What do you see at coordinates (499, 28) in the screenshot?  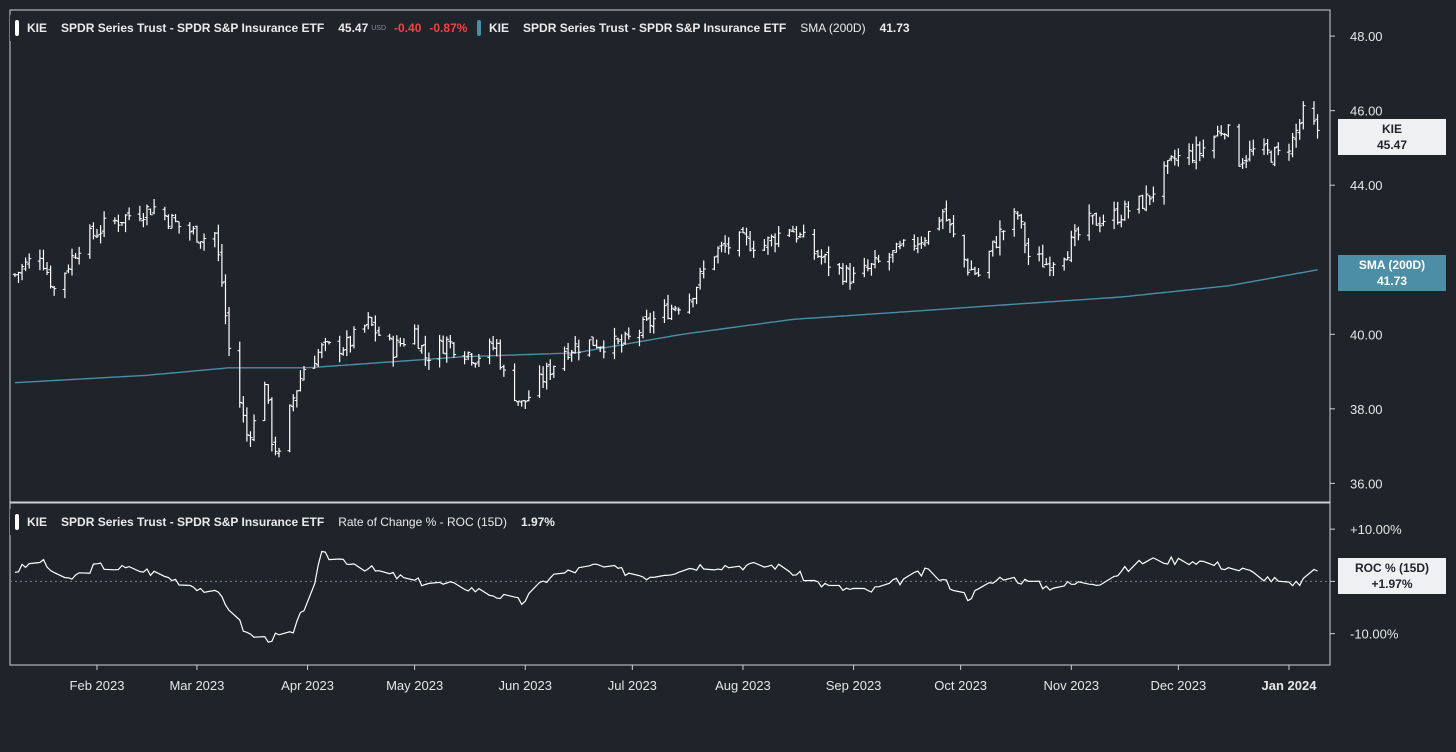 I see `sma-legend-ticker: KIE` at bounding box center [499, 28].